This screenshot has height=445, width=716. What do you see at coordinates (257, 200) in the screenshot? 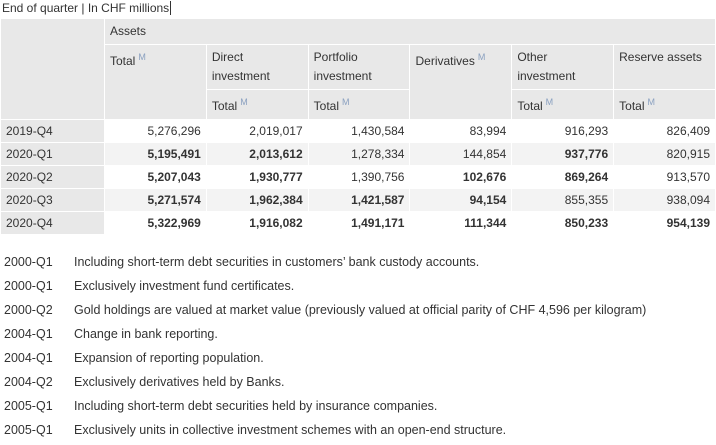
I see `table-cell: 1,962,384` at bounding box center [257, 200].